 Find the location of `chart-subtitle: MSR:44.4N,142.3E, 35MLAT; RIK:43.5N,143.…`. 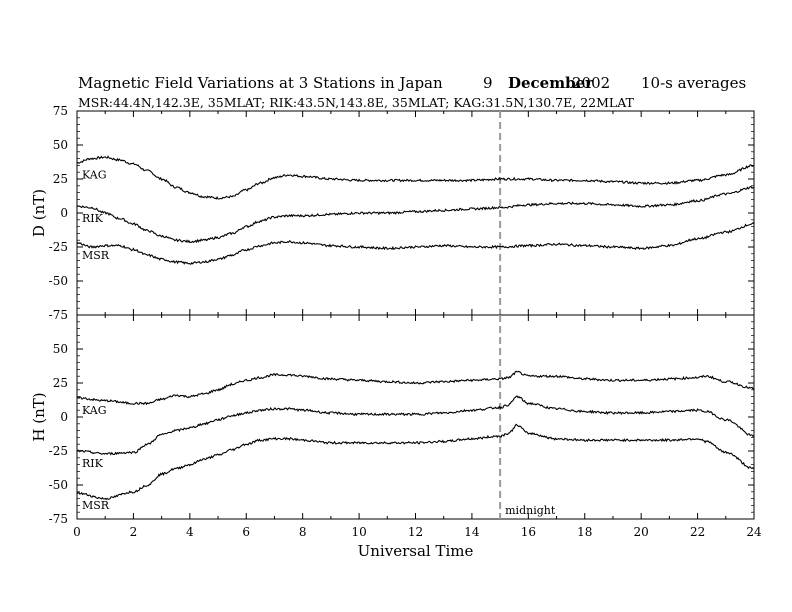

chart-subtitle: MSR:44.4N,142.3E, 35MLAT; RIK:43.5N,143.… is located at coordinates (356, 102).